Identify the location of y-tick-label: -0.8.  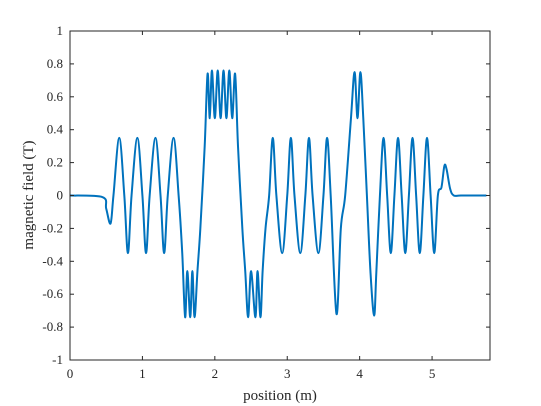
(52, 326).